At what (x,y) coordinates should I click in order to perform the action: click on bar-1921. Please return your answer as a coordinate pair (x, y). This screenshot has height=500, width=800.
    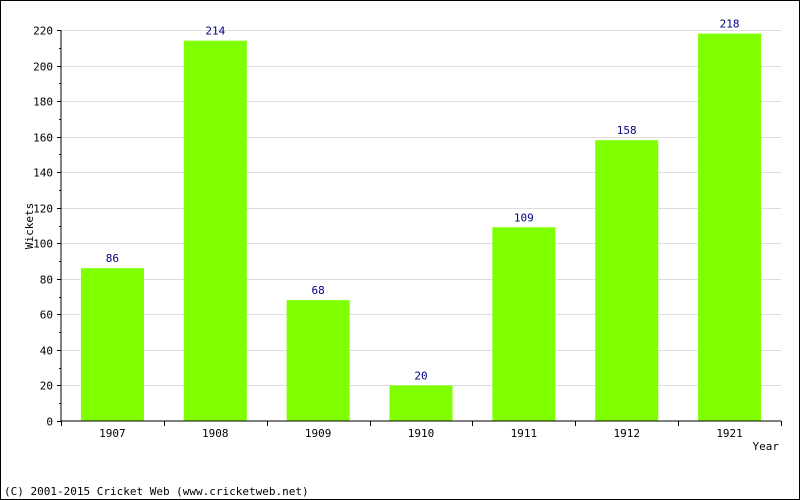
    Looking at the image, I should click on (730, 227).